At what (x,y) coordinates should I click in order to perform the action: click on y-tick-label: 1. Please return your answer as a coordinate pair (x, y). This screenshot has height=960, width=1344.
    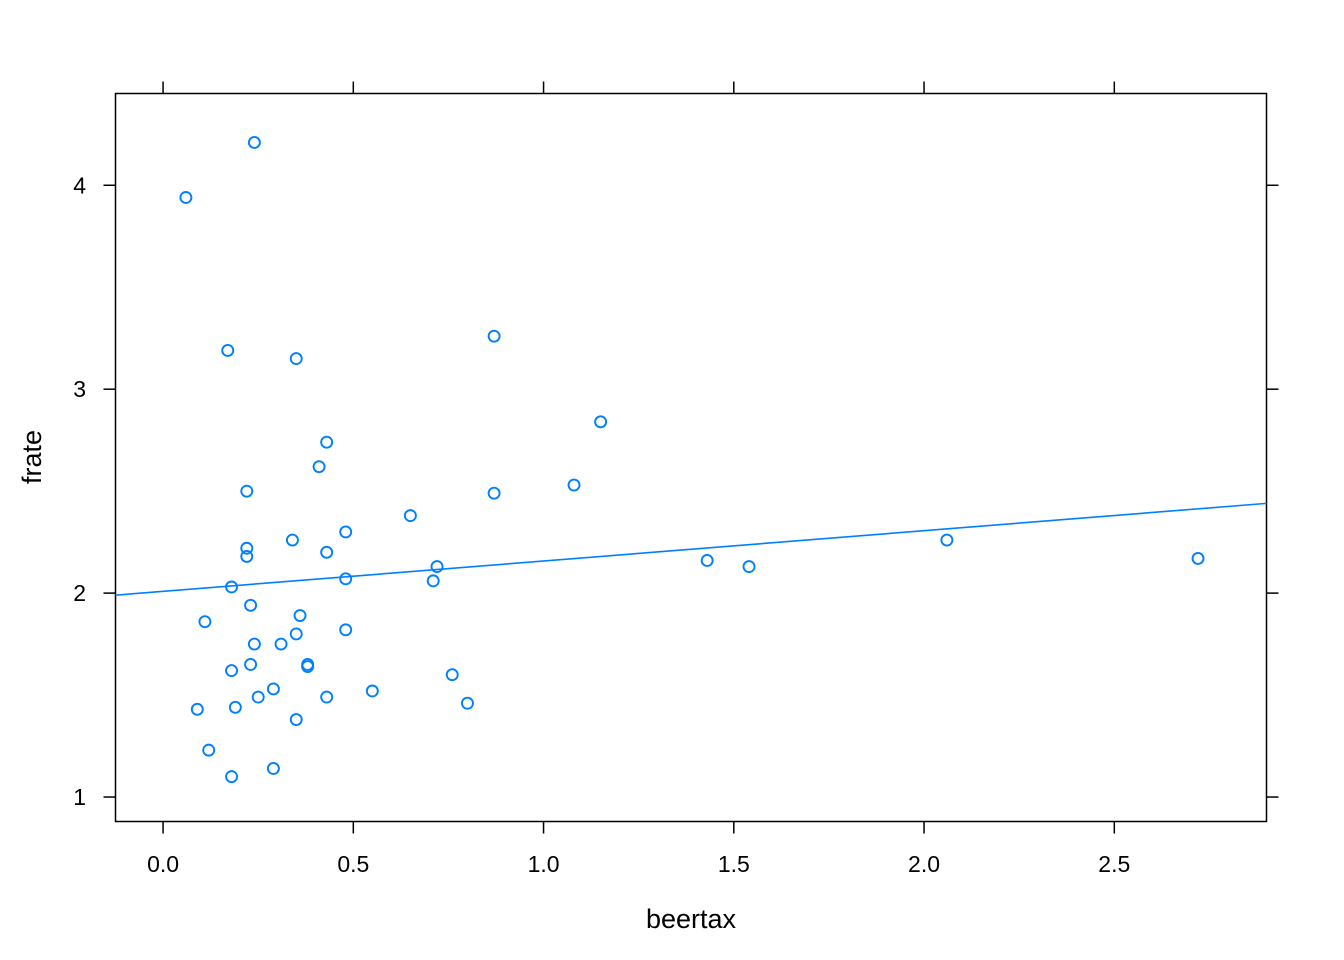
    Looking at the image, I should click on (79, 797).